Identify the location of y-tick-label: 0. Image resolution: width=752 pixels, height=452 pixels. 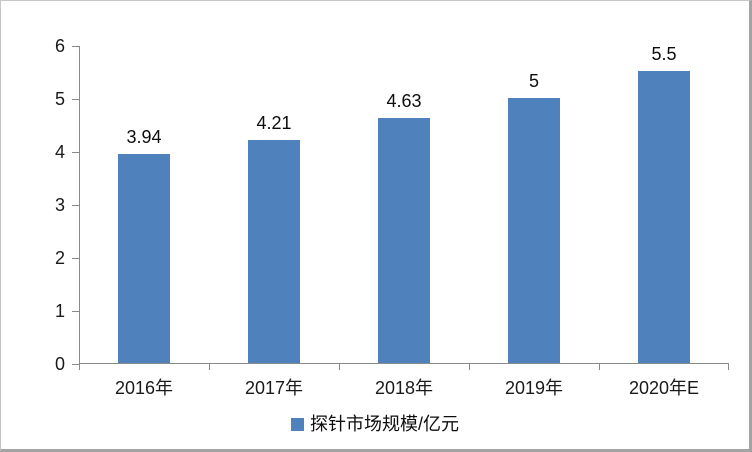
(59, 364).